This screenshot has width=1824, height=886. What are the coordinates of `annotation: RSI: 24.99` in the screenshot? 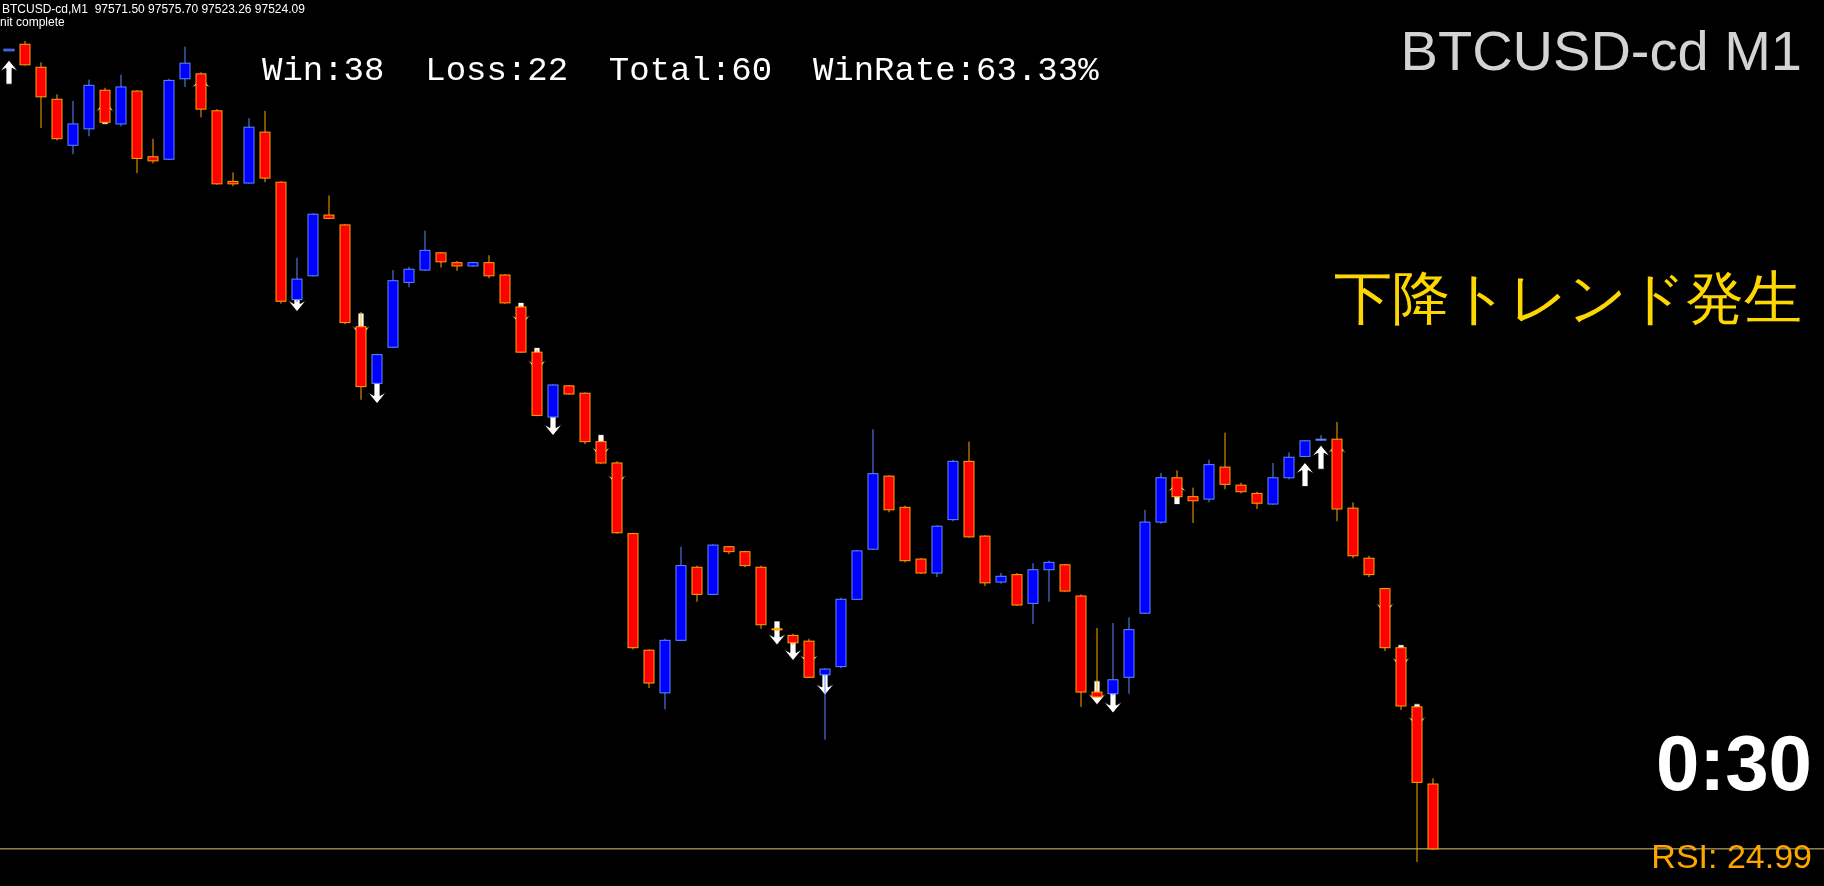 It's located at (1731, 856).